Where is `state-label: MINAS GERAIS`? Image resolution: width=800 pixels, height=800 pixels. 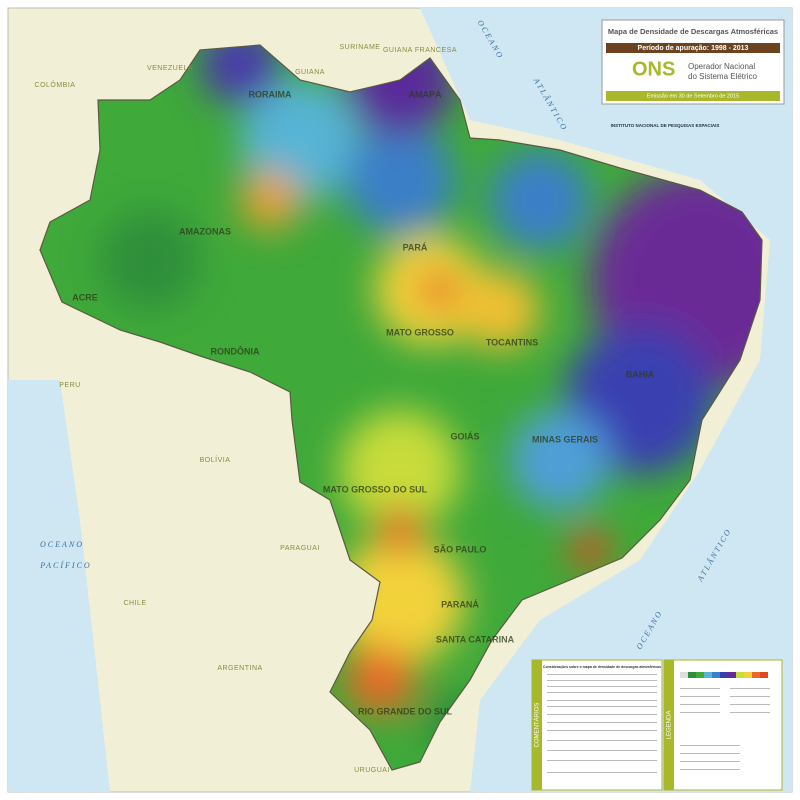
state-label: MINAS GERAIS is located at coordinates (565, 439).